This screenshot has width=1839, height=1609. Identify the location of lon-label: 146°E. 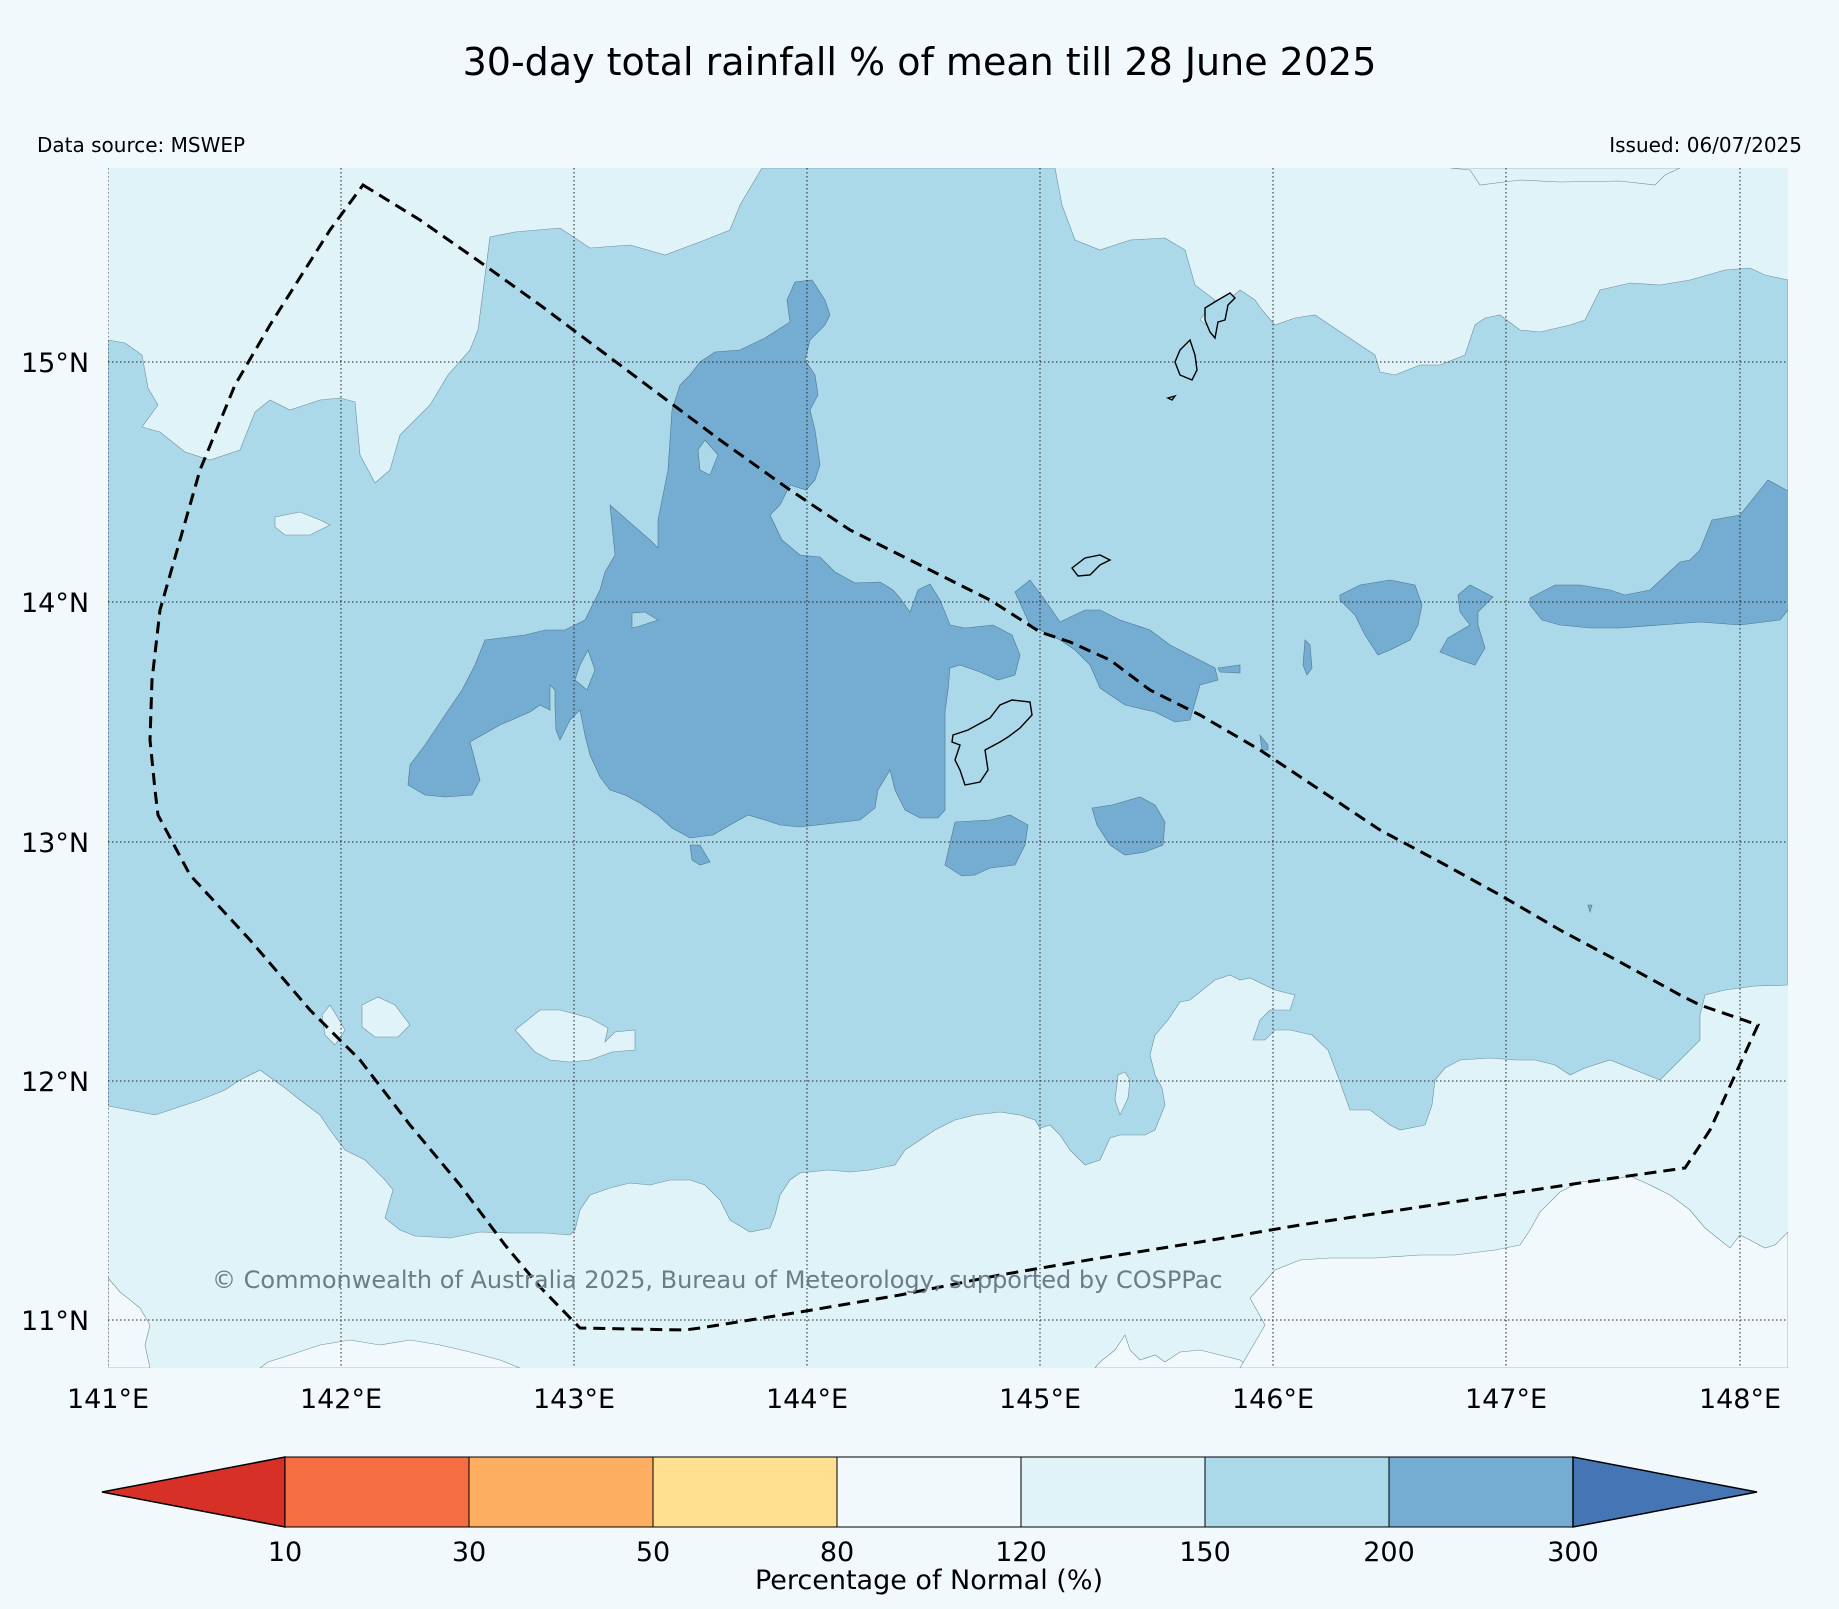
(1273, 1399).